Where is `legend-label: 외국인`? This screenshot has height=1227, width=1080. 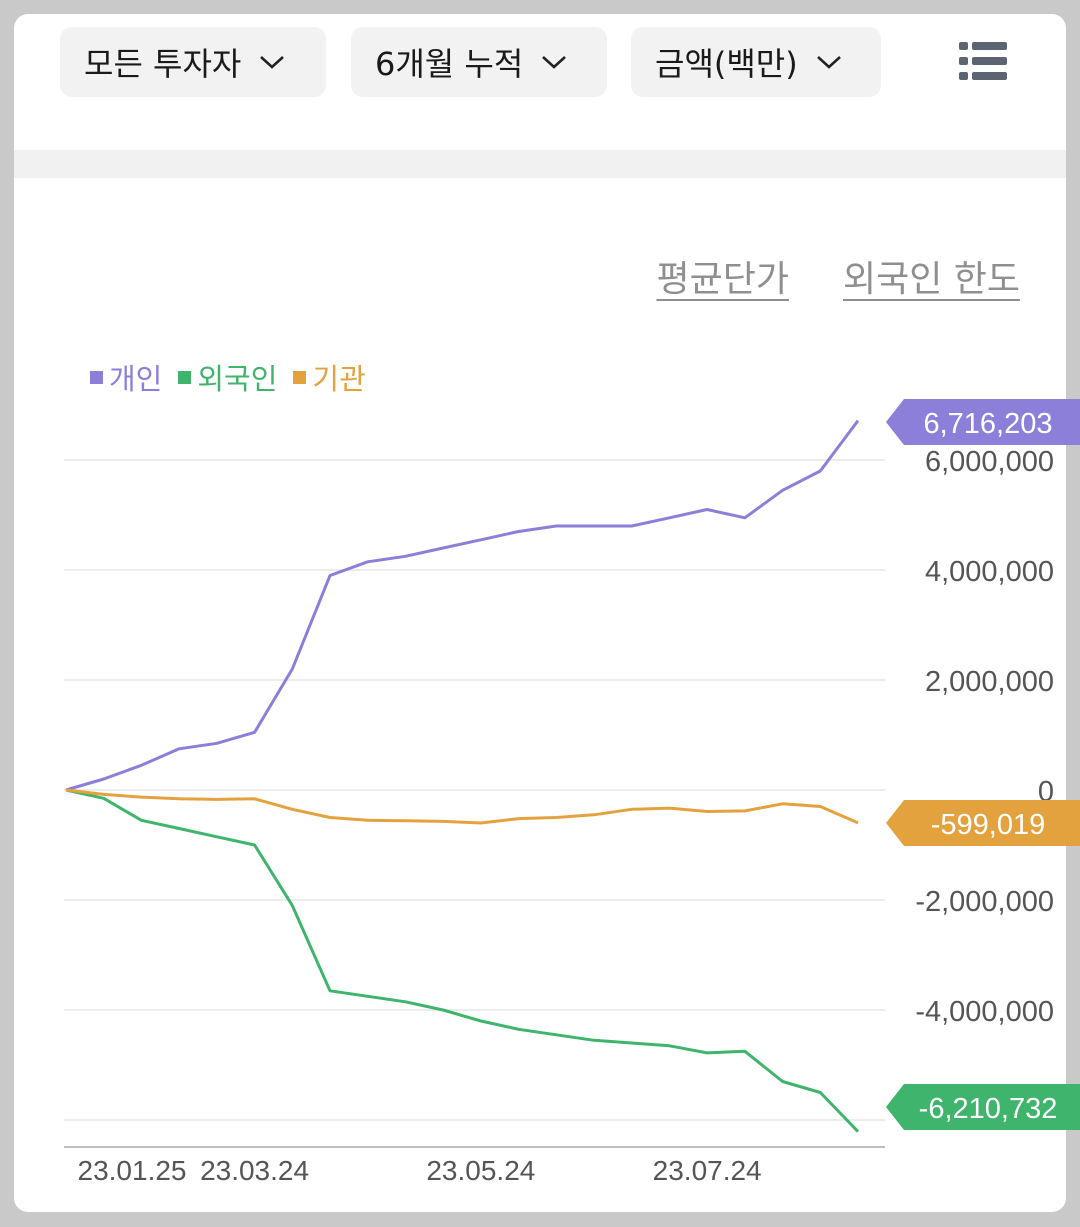 legend-label: 외국인 is located at coordinates (237, 379).